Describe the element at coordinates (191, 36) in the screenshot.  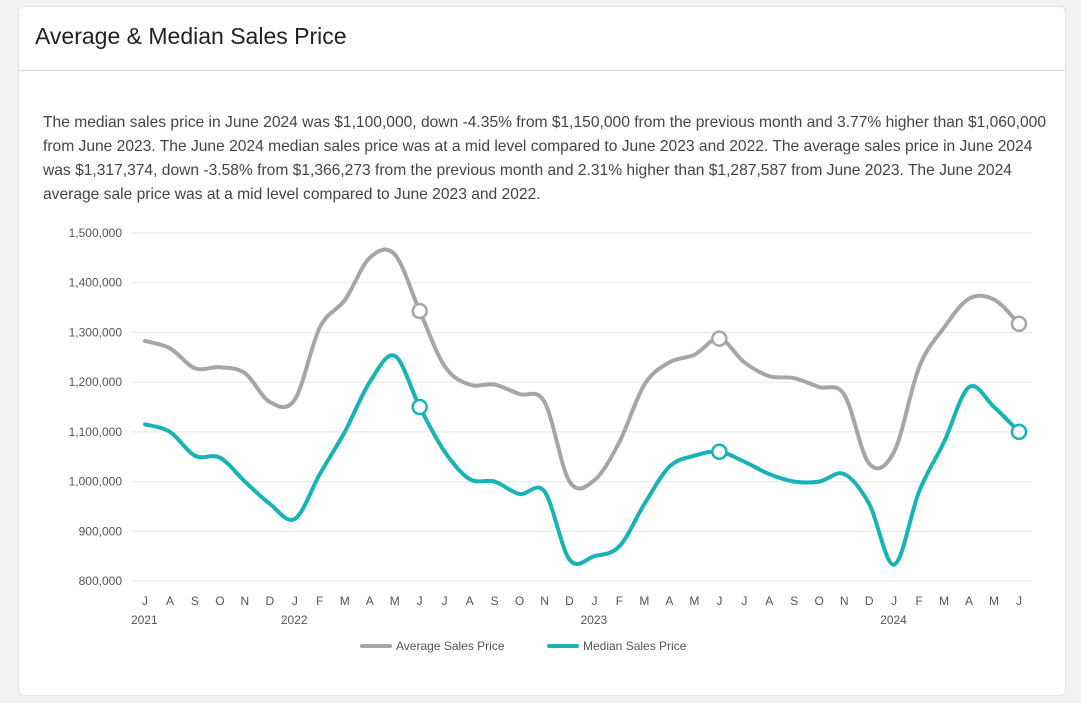
I see `card-title: Average & Median Sales Price` at that location.